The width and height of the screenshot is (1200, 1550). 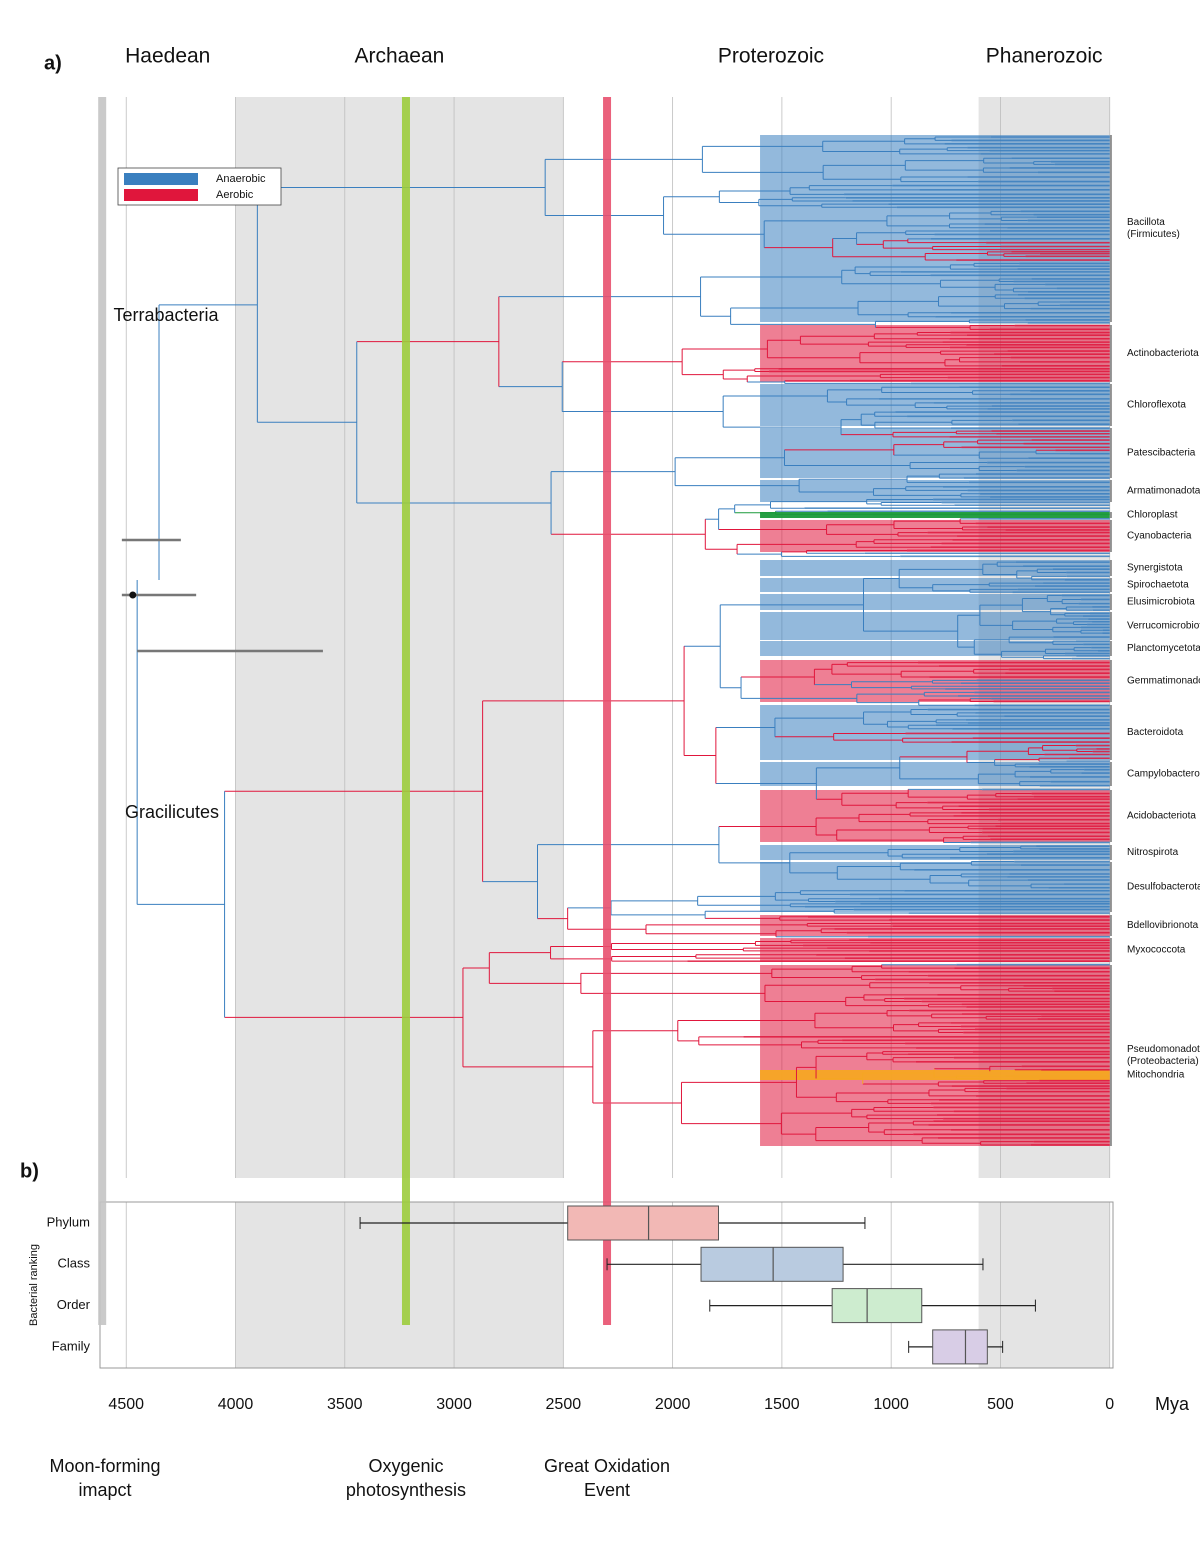 I want to click on eon-label: Haedean, so click(x=167, y=56).